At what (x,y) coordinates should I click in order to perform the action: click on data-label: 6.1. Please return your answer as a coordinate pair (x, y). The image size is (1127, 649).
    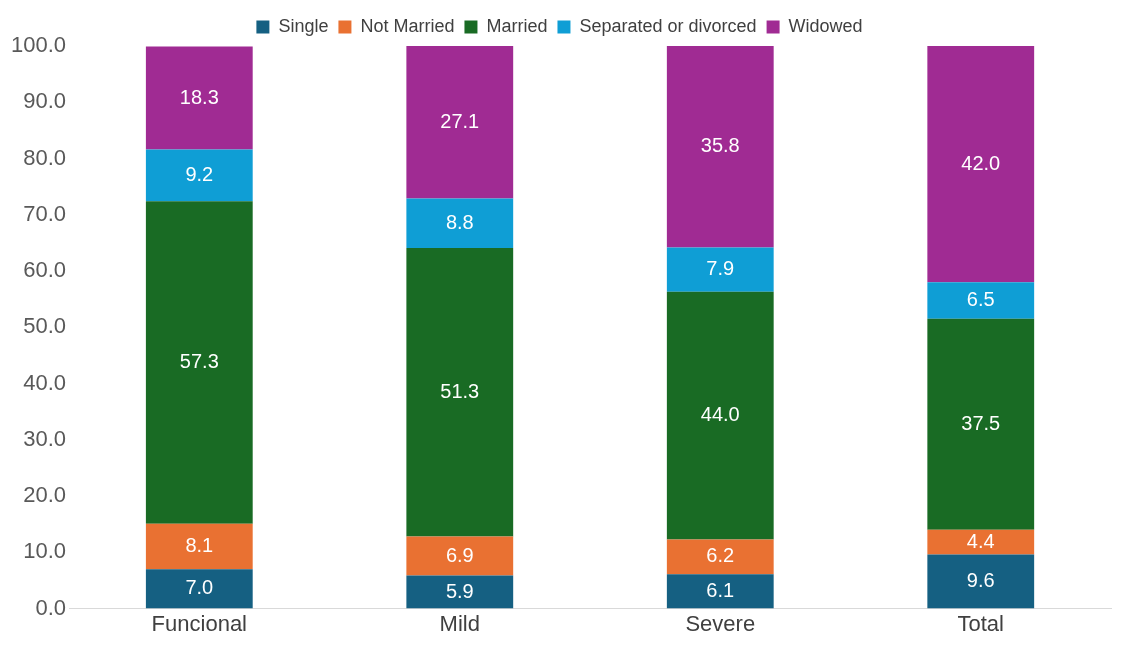
    Looking at the image, I should click on (720, 589).